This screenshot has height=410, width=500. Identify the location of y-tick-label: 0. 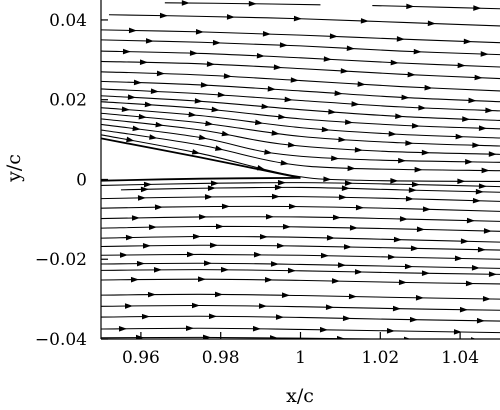
(81, 180).